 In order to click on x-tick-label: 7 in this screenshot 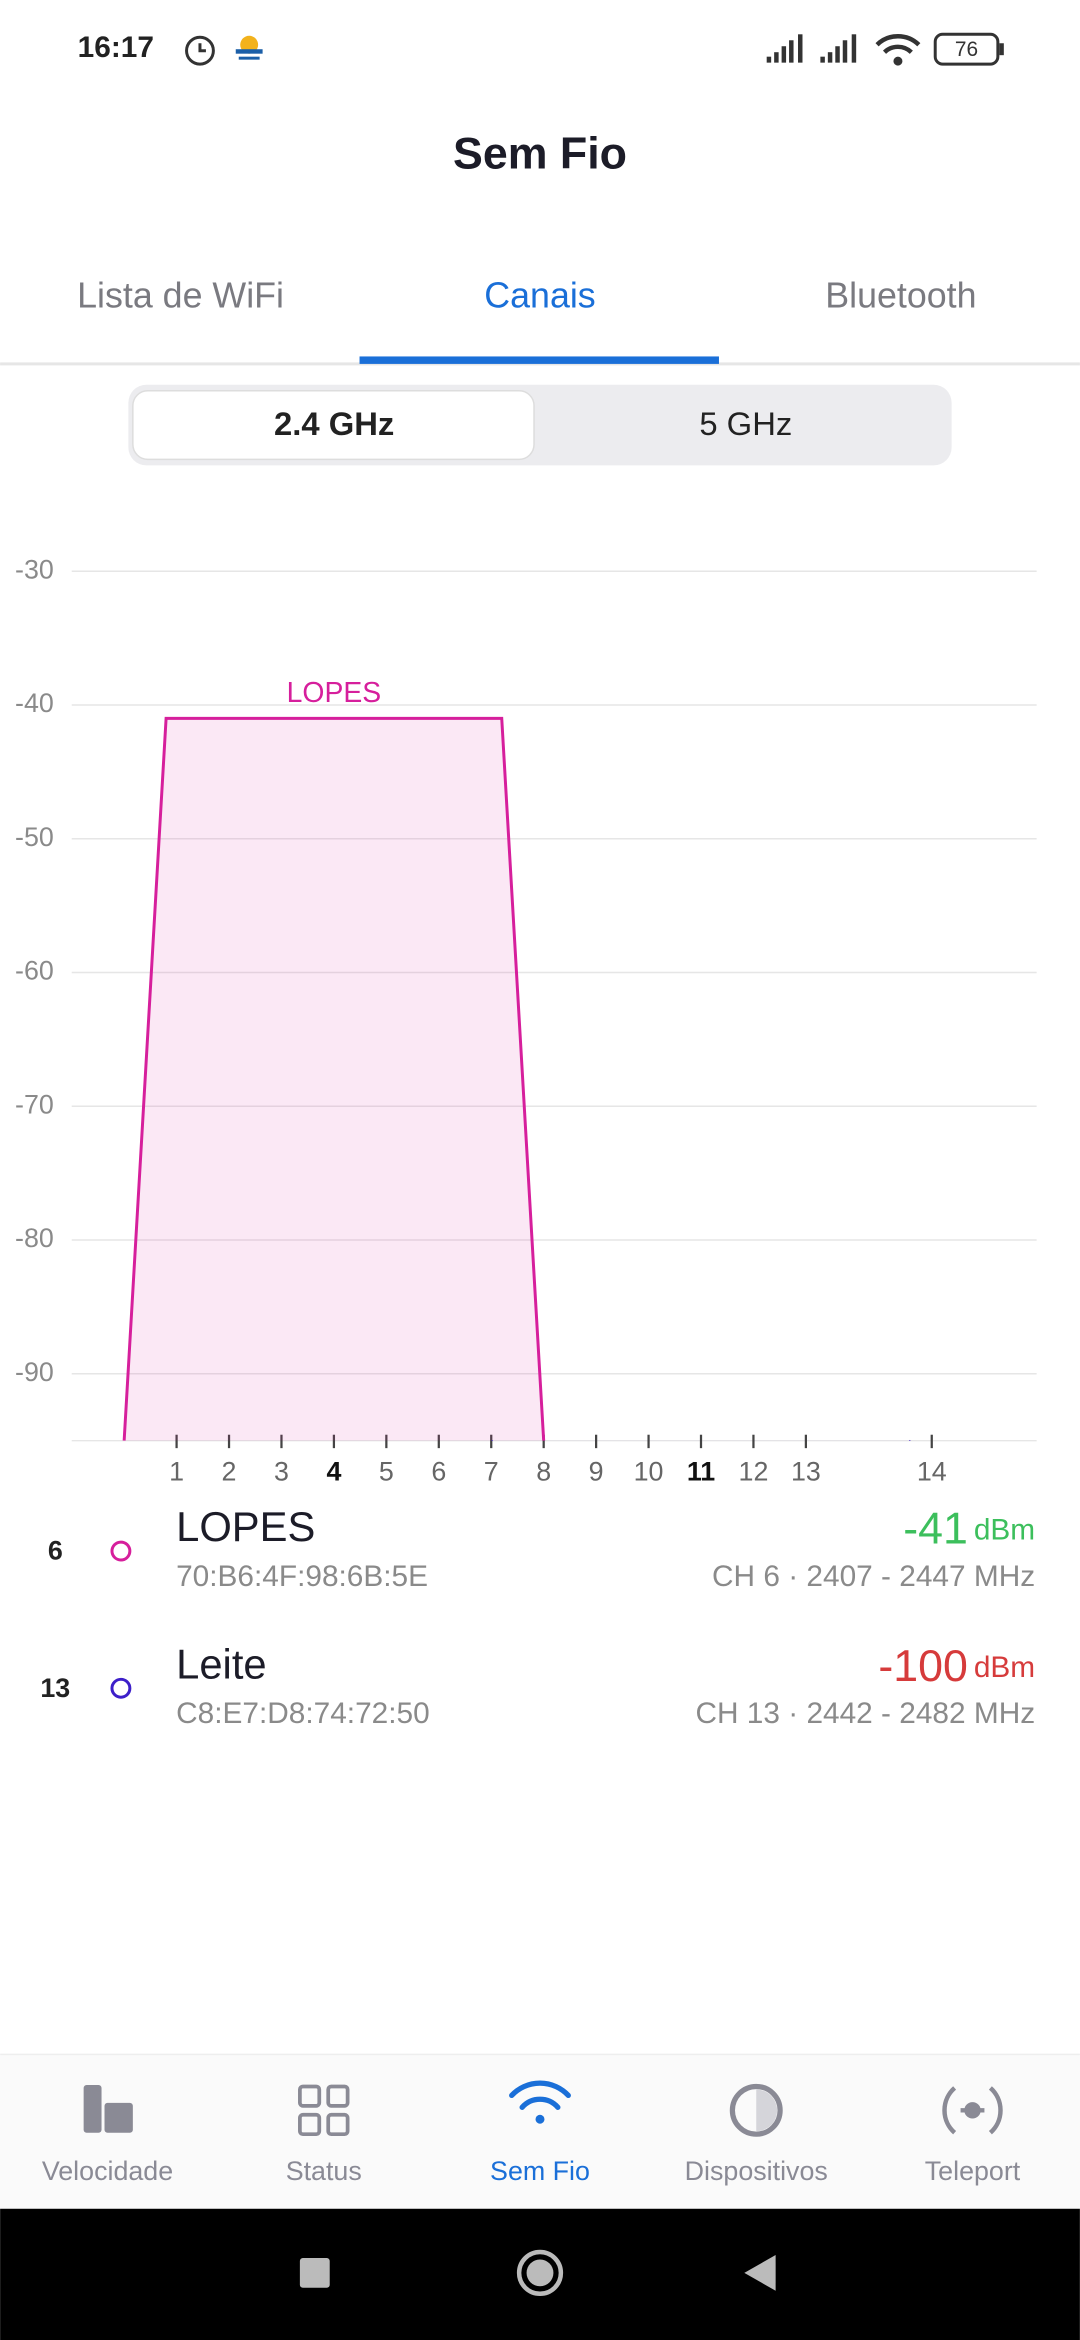, I will do `click(491, 1472)`.